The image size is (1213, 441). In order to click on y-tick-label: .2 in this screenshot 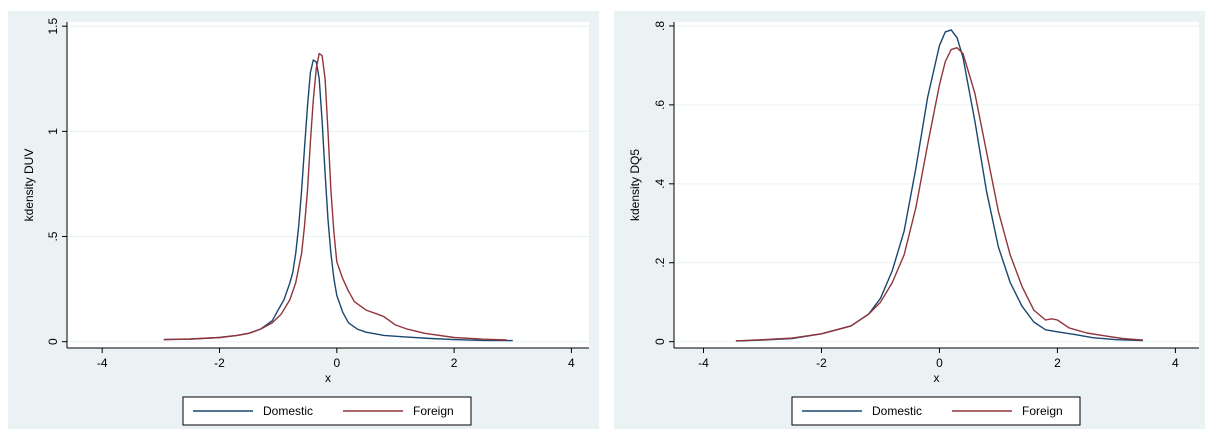, I will do `click(660, 262)`.